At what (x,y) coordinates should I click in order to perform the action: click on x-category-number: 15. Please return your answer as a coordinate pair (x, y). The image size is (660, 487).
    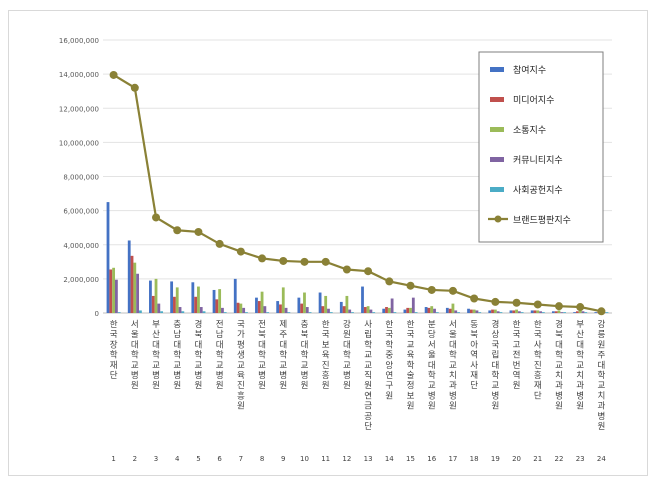
    Looking at the image, I should click on (410, 459).